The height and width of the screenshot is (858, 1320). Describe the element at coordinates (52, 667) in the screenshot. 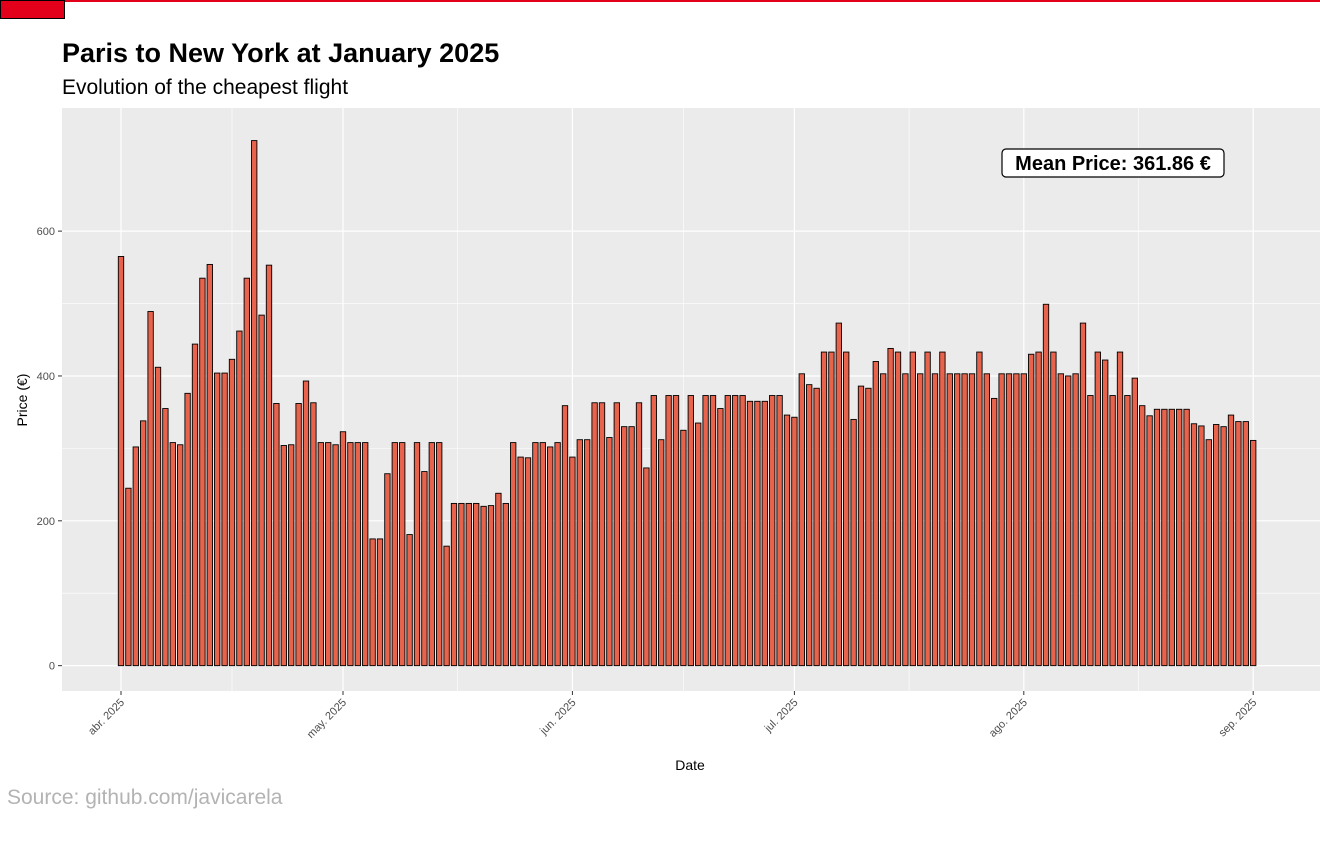

I see `y-tick-label: 0` at that location.